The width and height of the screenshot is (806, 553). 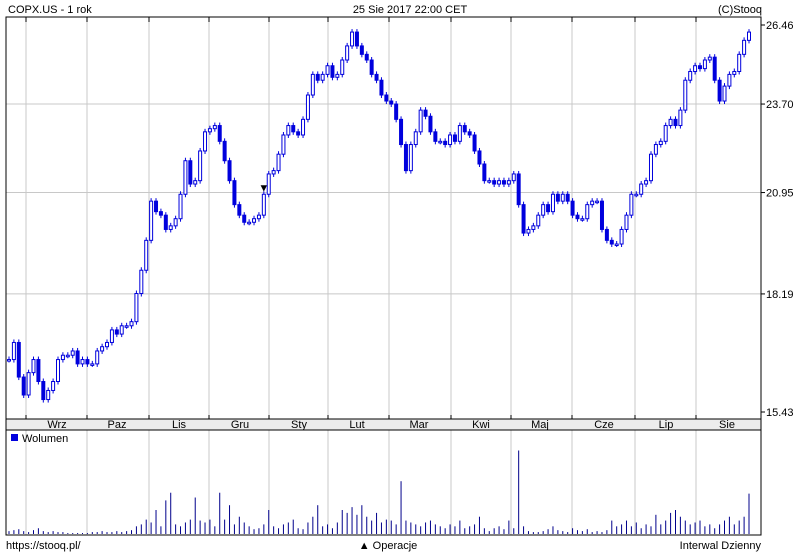 I want to click on chart-timestamp: 25 Sie 2017 22:00 CET, so click(x=410, y=10).